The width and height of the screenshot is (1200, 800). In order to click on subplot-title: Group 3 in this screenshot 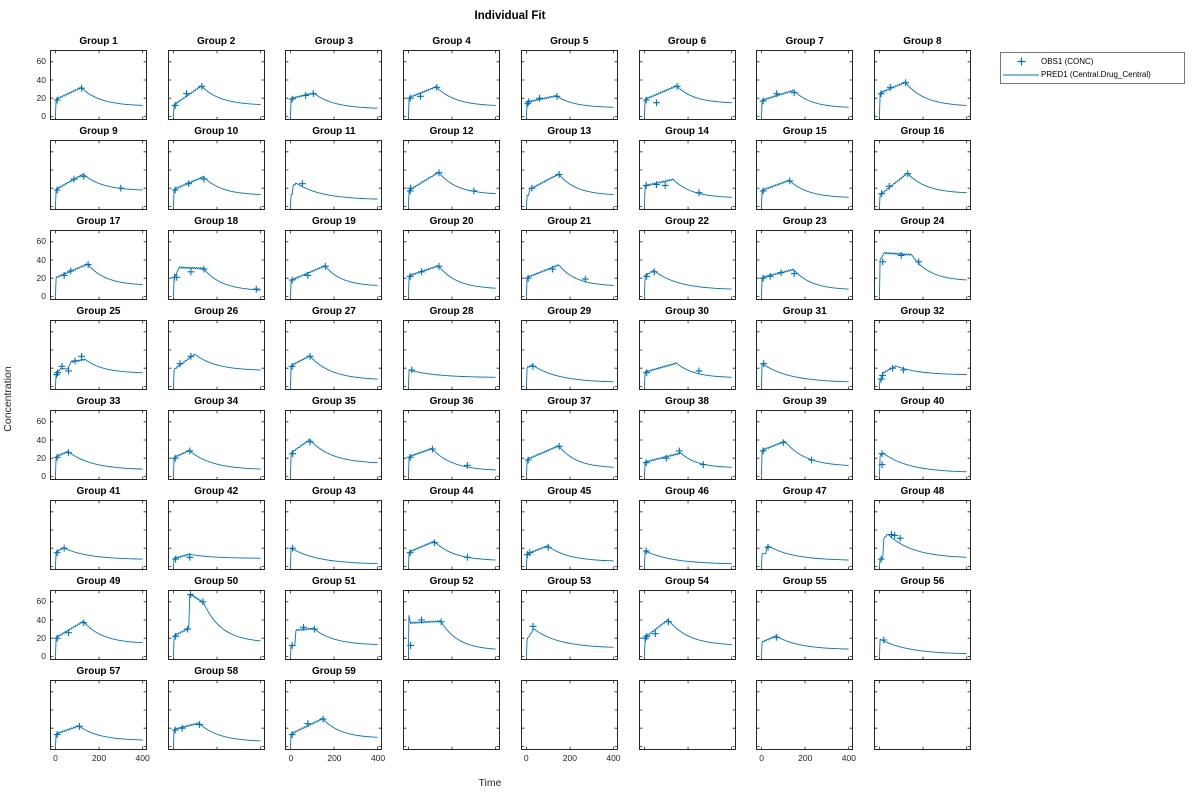, I will do `click(334, 41)`.